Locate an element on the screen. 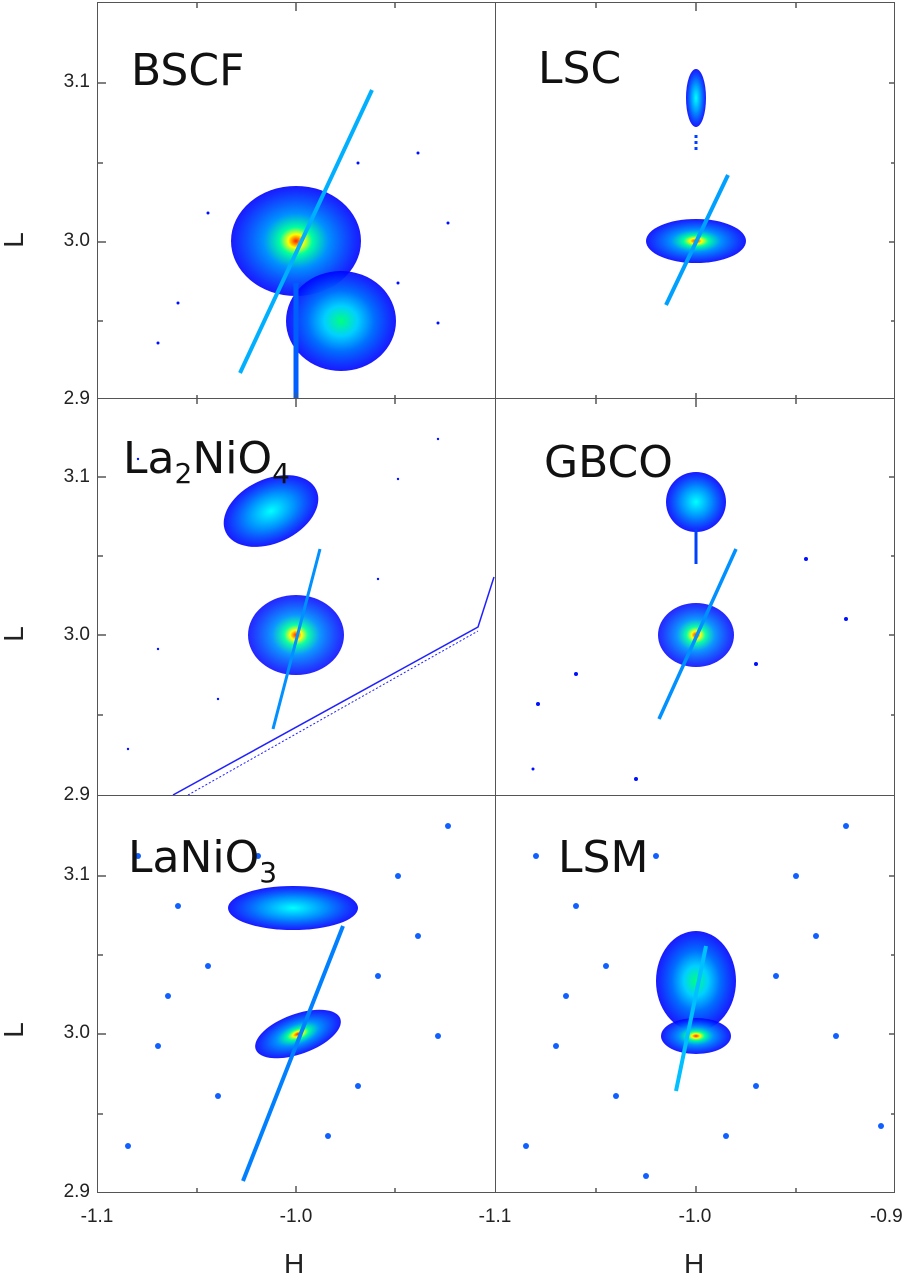  ytick-3.0-row3: 3.0 is located at coordinates (76, 1032).